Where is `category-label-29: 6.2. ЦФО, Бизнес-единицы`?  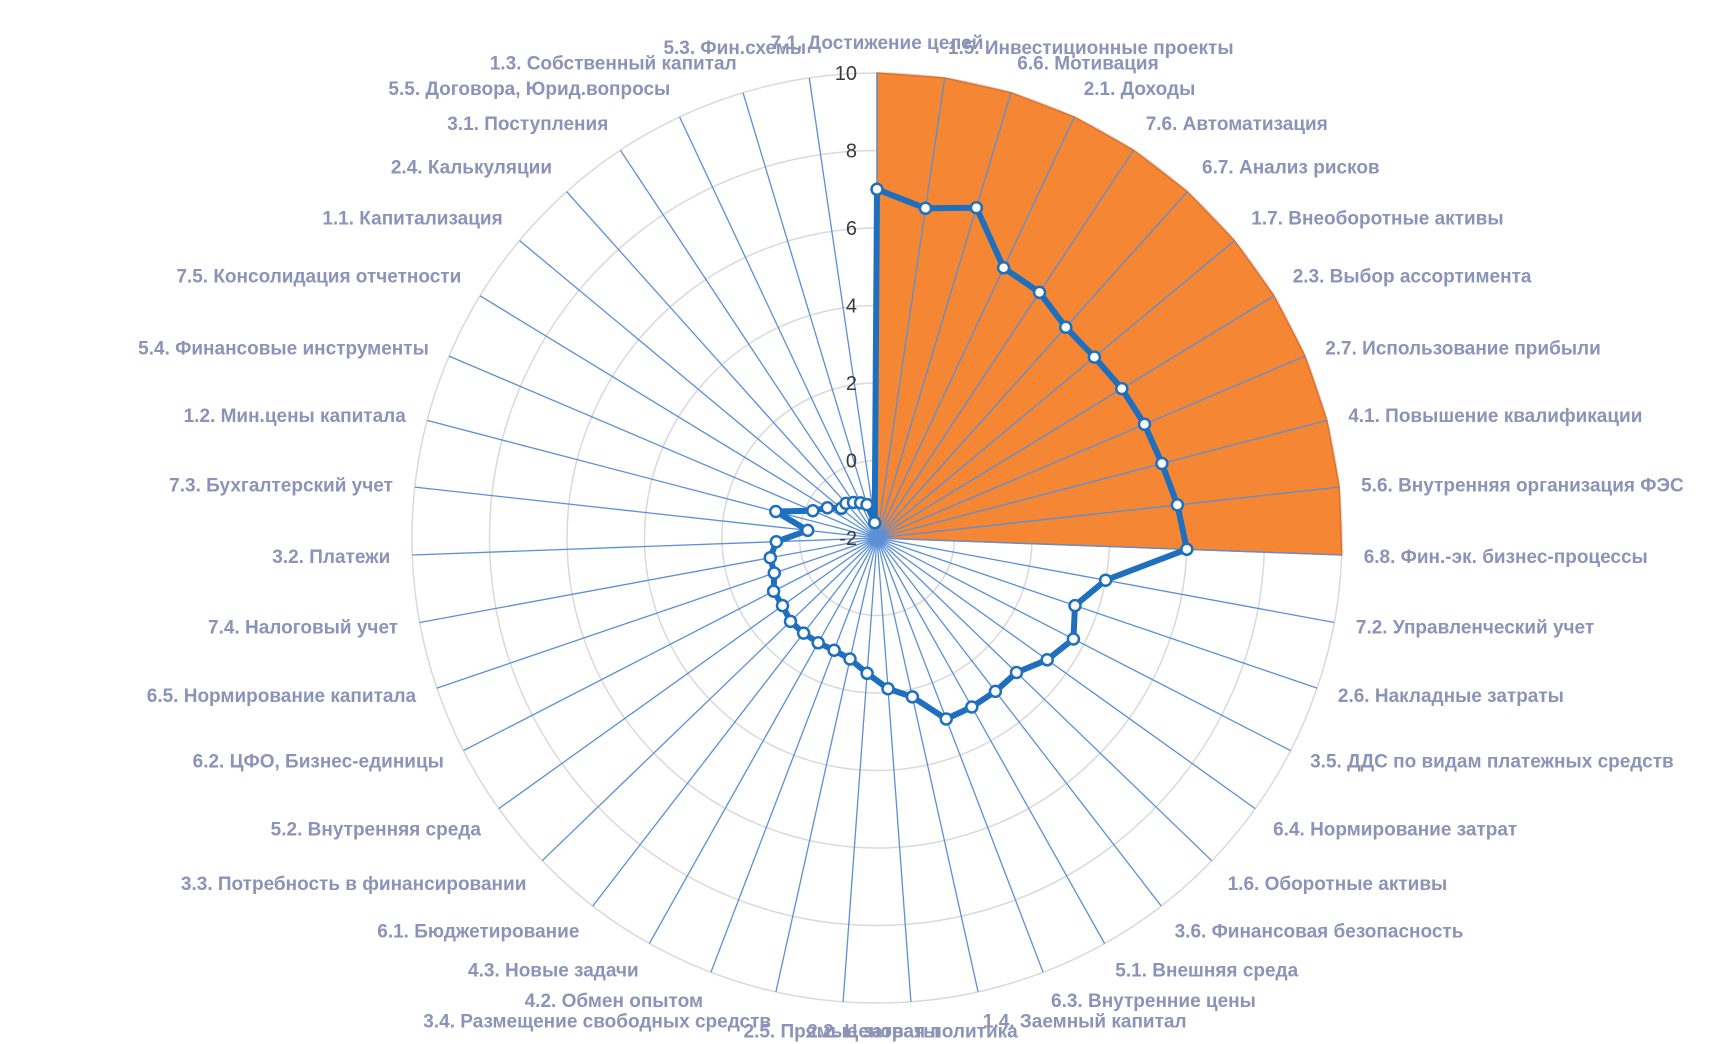
category-label-29: 6.2. ЦФО, Бизнес-единицы is located at coordinates (318, 762).